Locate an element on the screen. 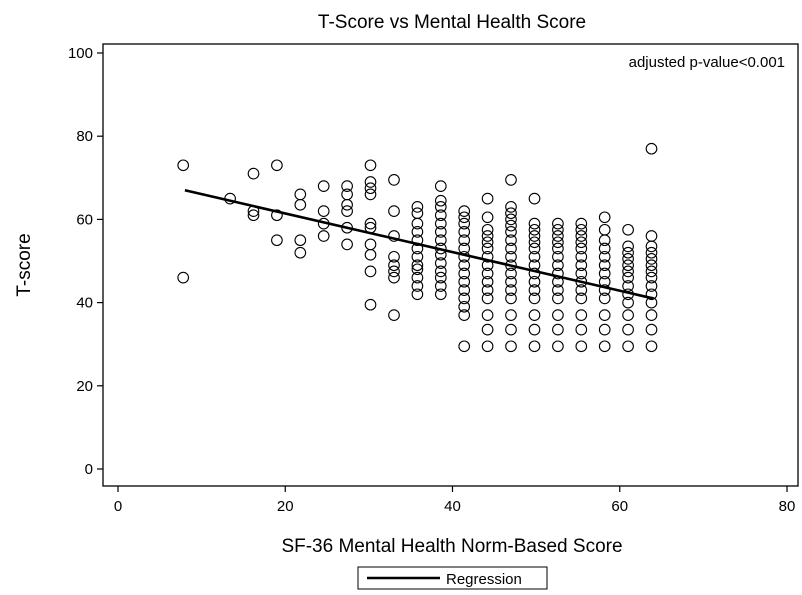  y-axis-title: T-score is located at coordinates (24, 264).